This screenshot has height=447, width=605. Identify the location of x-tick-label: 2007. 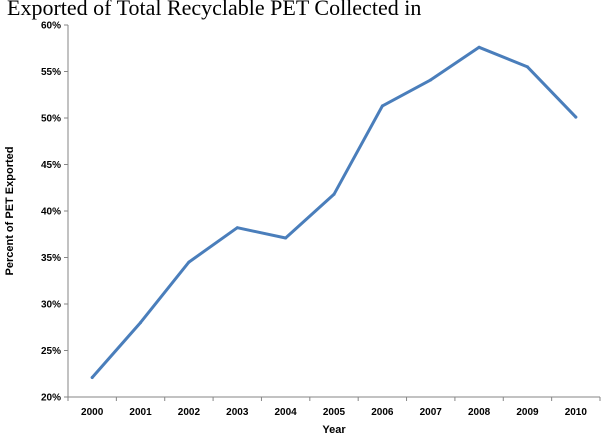
(431, 412).